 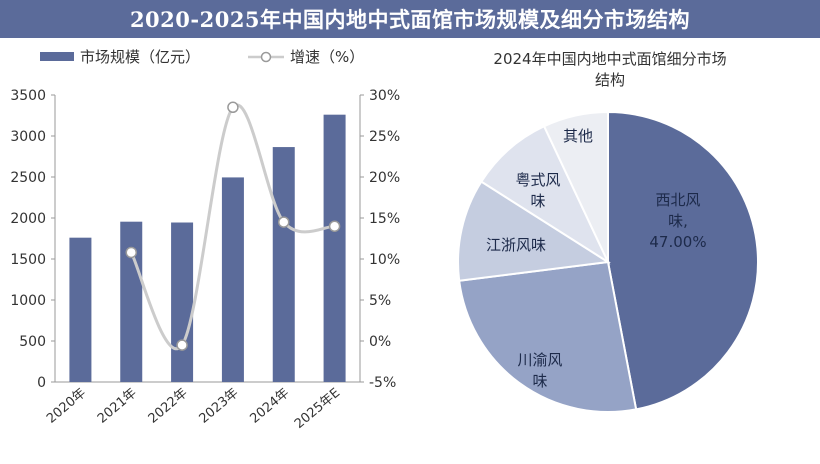 I want to click on pie-slice-label: 江浙风味, so click(x=516, y=245).